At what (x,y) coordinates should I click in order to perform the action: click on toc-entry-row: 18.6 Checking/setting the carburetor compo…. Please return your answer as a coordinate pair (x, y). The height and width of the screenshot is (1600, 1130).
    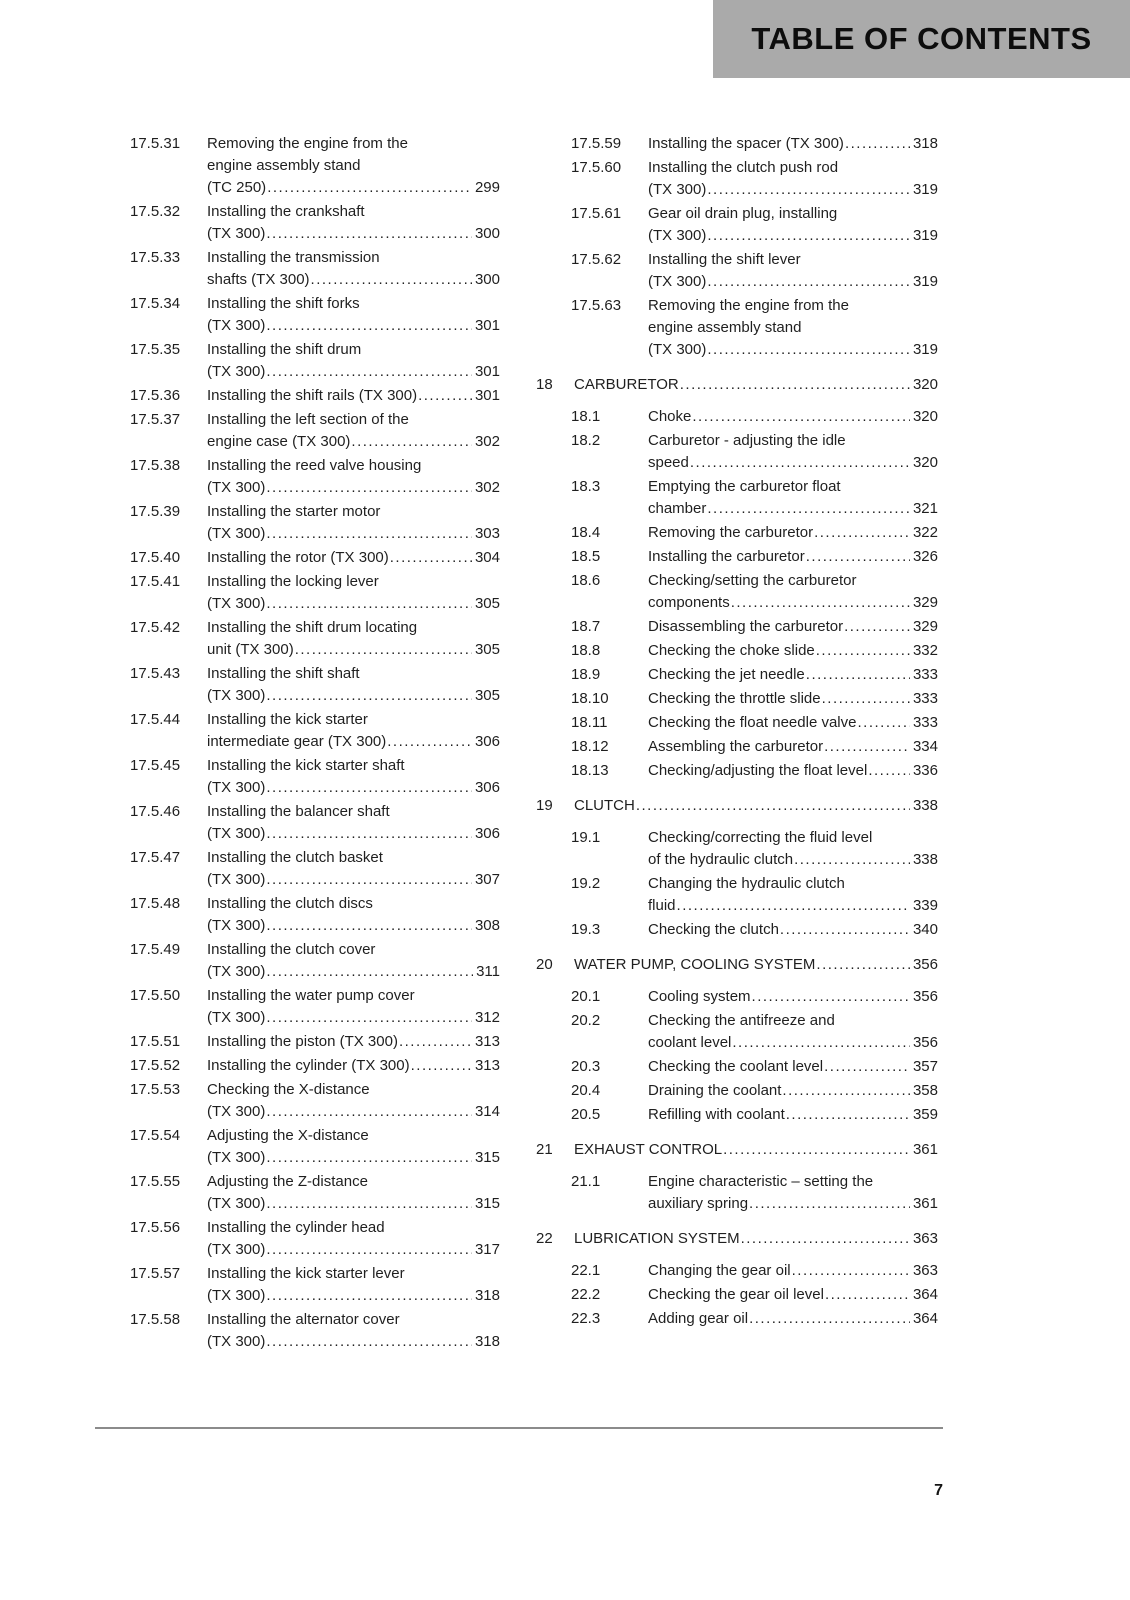
    Looking at the image, I should click on (754, 592).